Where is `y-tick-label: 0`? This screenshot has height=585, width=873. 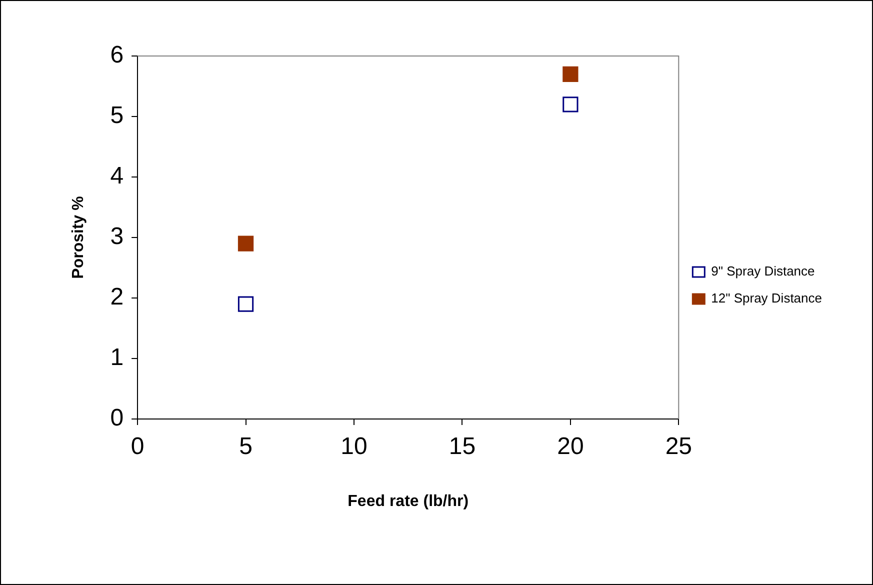 y-tick-label: 0 is located at coordinates (117, 418).